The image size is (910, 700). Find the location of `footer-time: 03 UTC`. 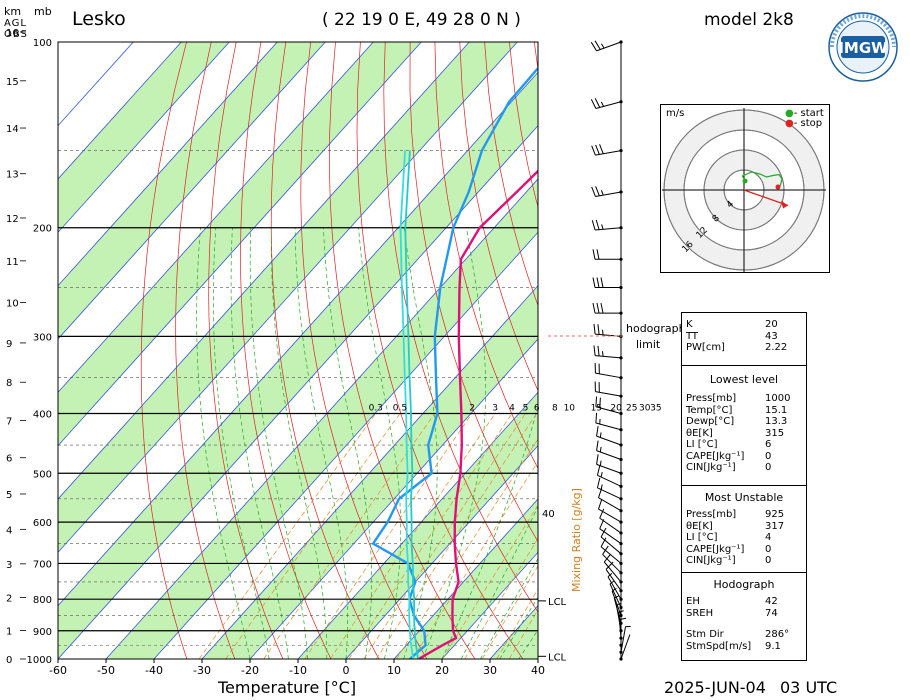

footer-time: 03 UTC is located at coordinates (809, 687).